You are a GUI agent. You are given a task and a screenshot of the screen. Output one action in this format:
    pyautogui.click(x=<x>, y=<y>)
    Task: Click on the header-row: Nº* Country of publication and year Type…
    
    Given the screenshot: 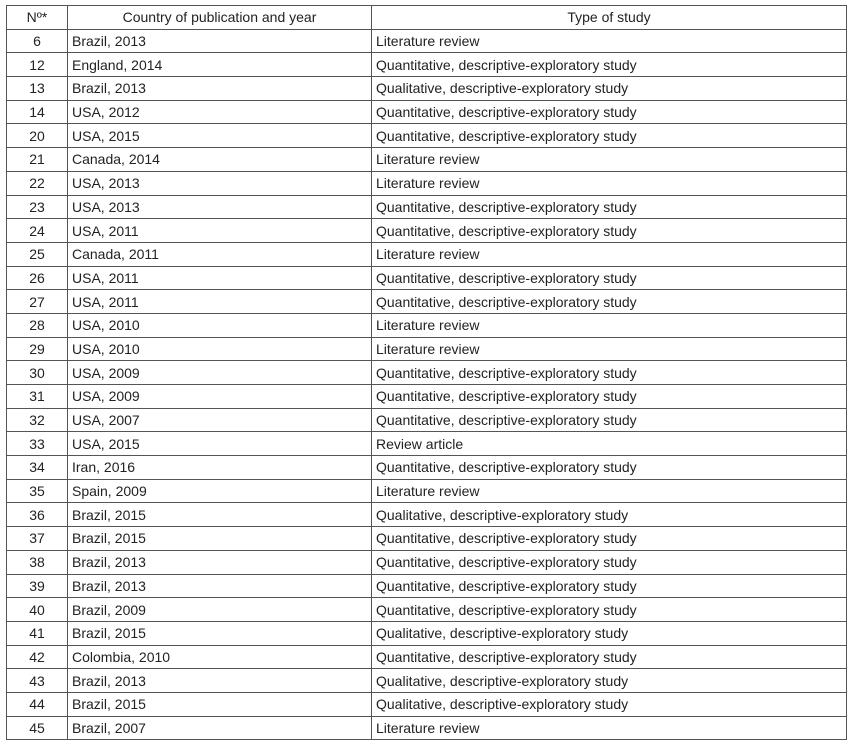 What is the action you would take?
    pyautogui.click(x=426, y=17)
    